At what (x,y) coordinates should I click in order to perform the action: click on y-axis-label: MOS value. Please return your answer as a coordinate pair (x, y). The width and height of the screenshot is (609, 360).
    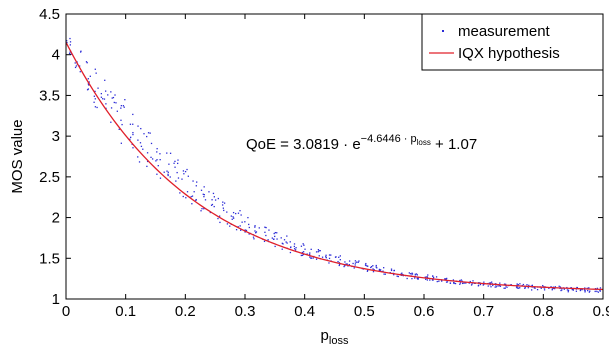
    Looking at the image, I should click on (17, 156).